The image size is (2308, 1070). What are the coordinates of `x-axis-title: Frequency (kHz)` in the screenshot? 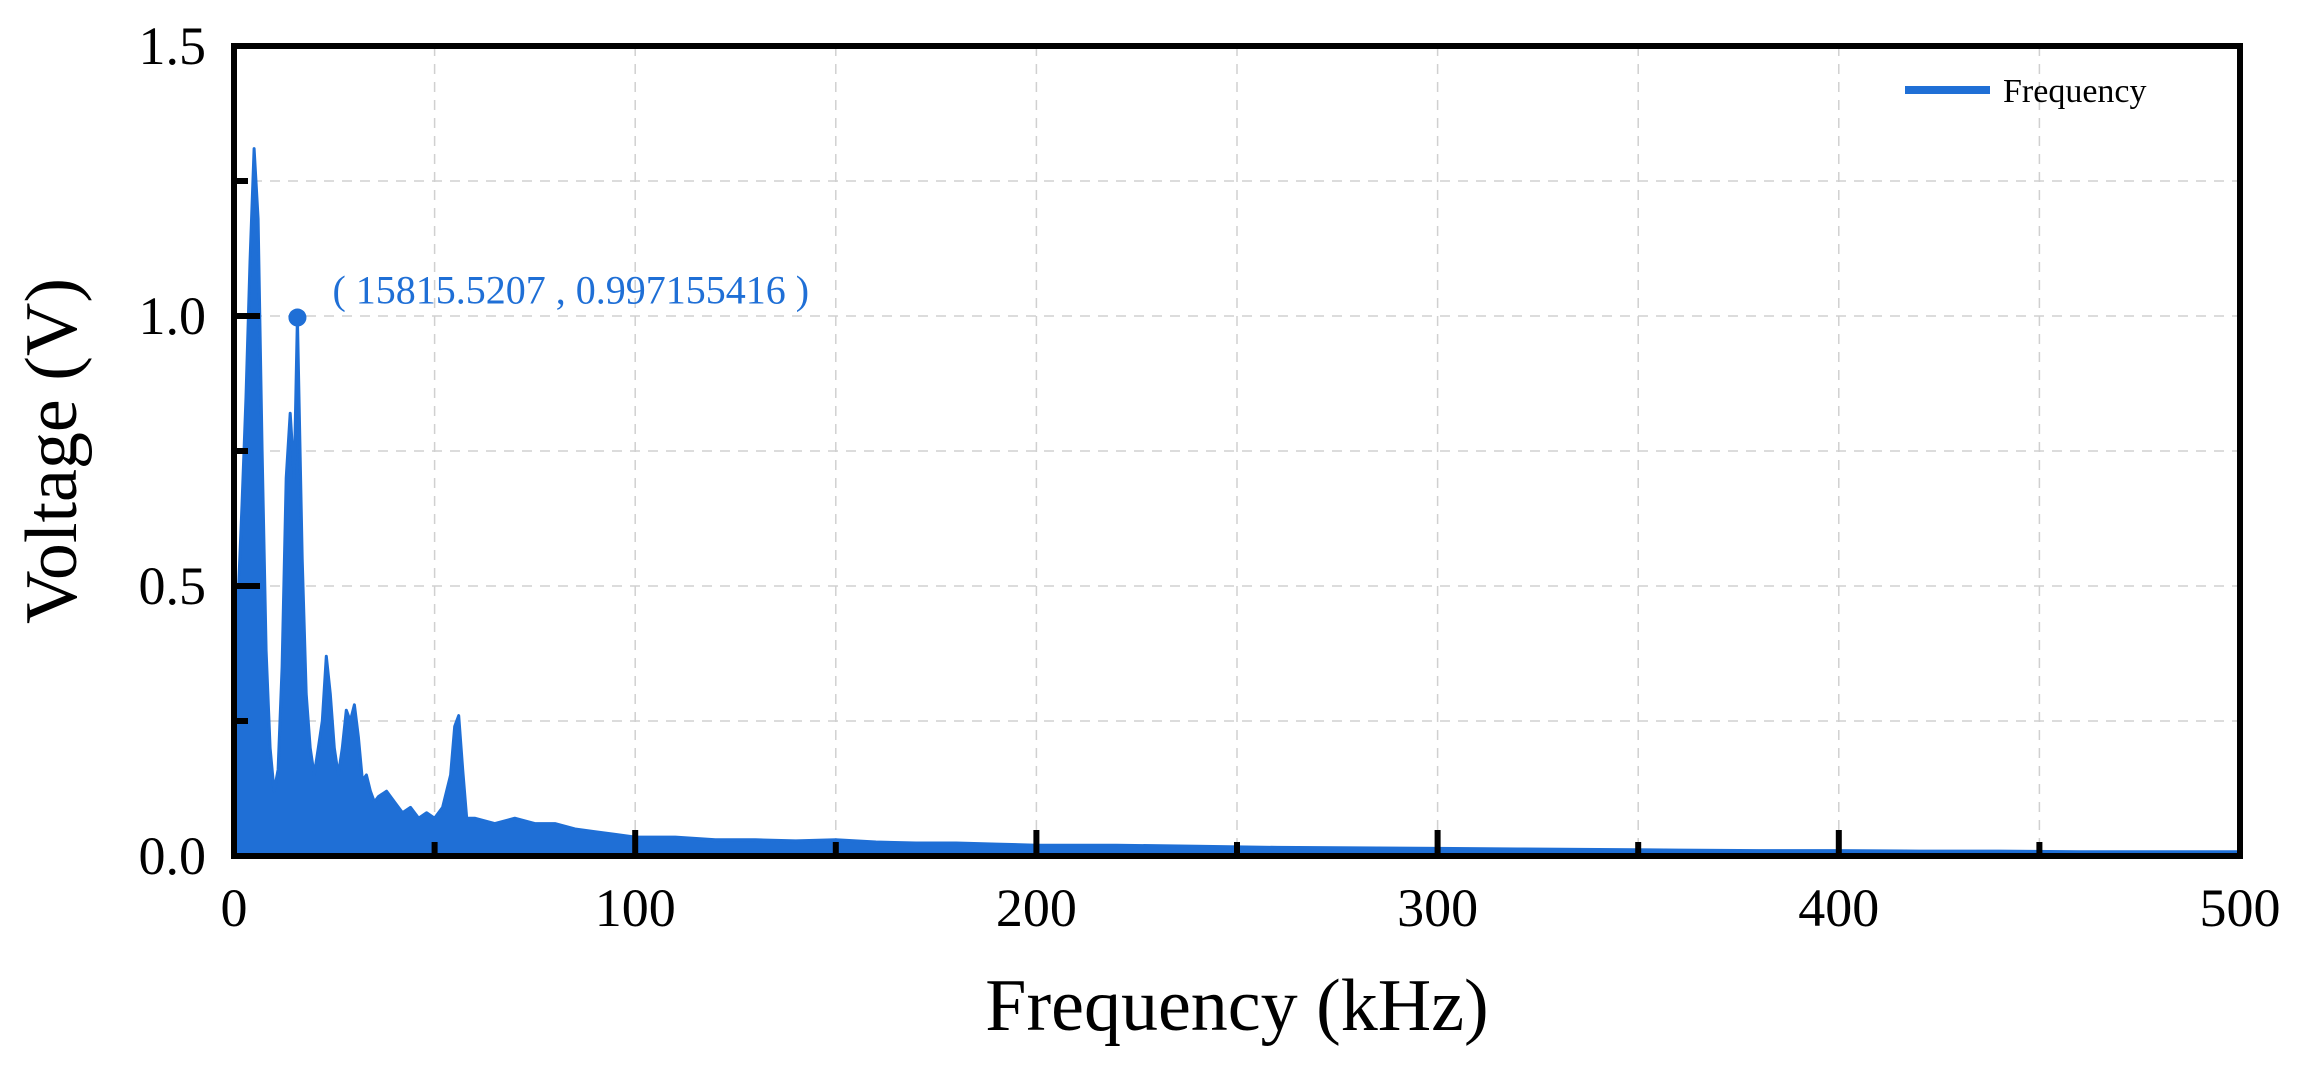 It's located at (1236, 1006).